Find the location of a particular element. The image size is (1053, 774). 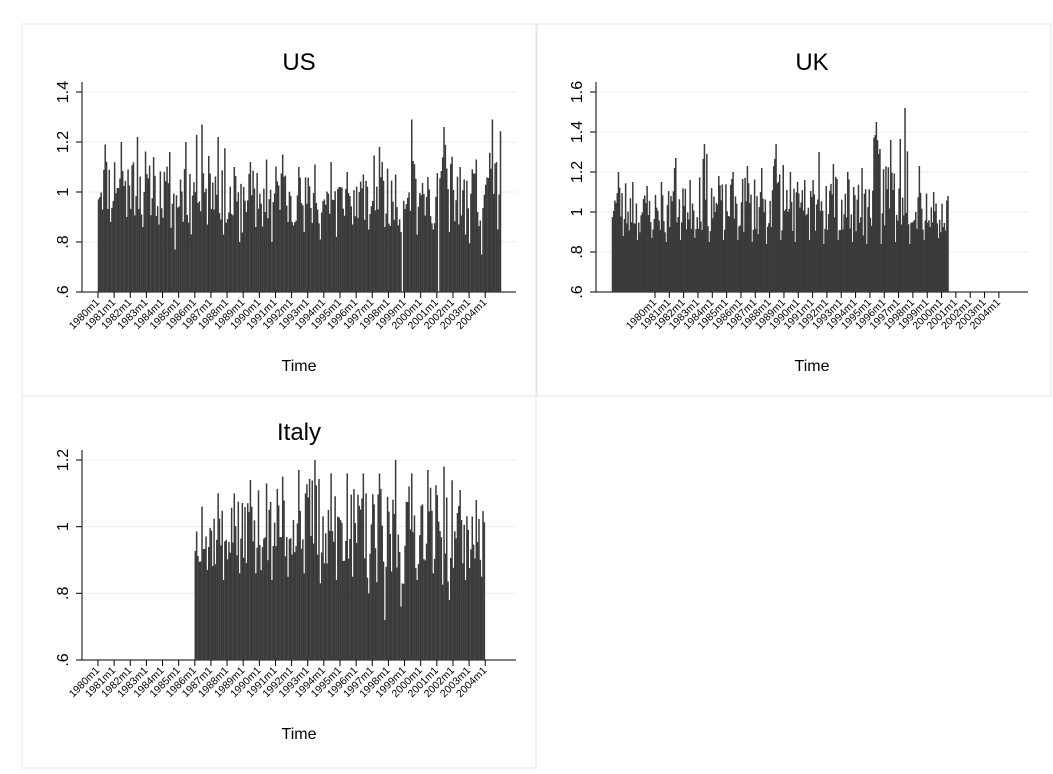

chart-title: UK is located at coordinates (811, 62).